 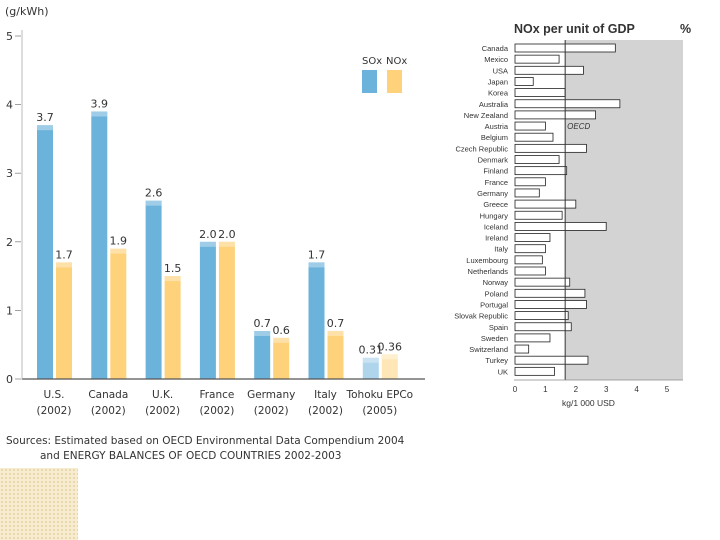 What do you see at coordinates (9, 242) in the screenshot?
I see `y-tick-label: 2` at bounding box center [9, 242].